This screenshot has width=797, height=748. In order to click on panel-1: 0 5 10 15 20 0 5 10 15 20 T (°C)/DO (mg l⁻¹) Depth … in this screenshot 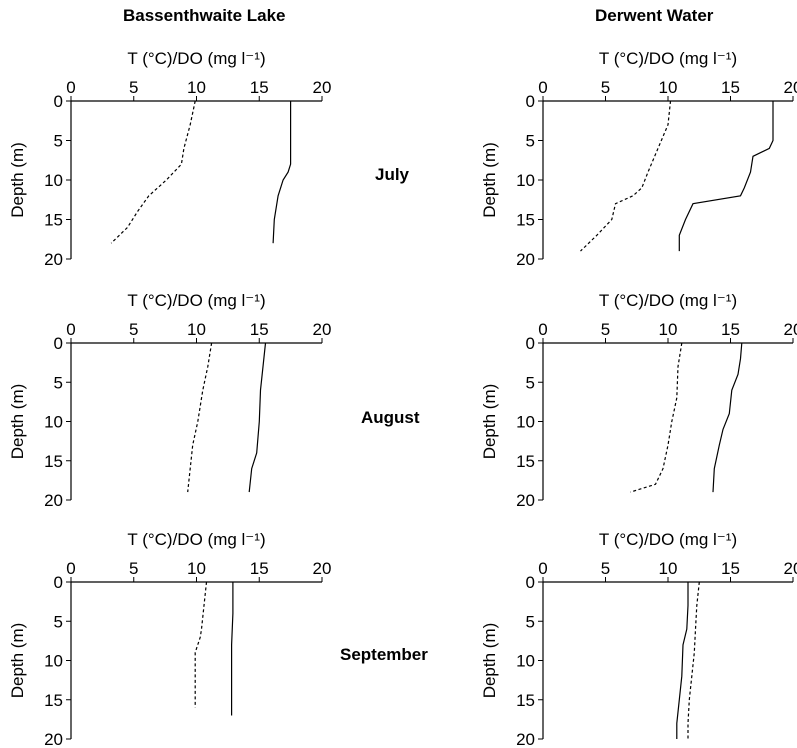, I will do `click(638, 159)`.